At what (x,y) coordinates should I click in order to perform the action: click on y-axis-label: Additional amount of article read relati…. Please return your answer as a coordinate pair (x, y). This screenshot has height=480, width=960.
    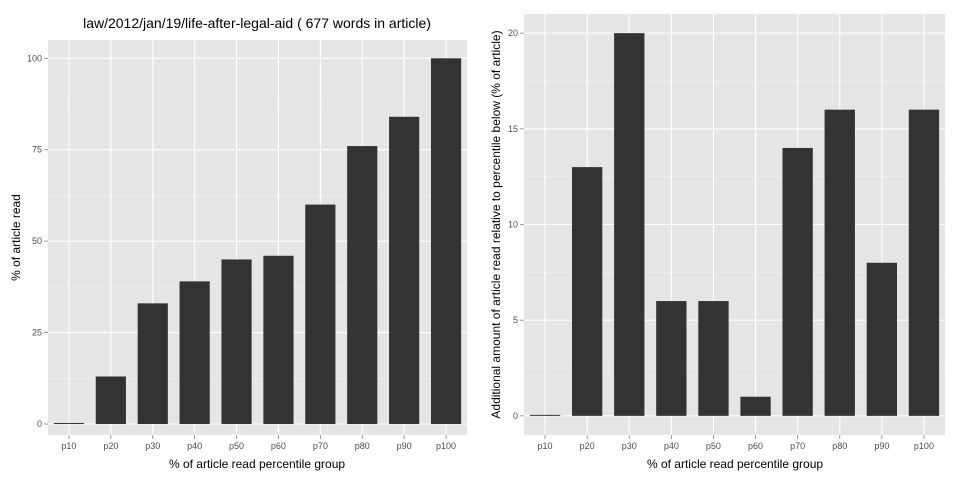
    Looking at the image, I should click on (496, 224).